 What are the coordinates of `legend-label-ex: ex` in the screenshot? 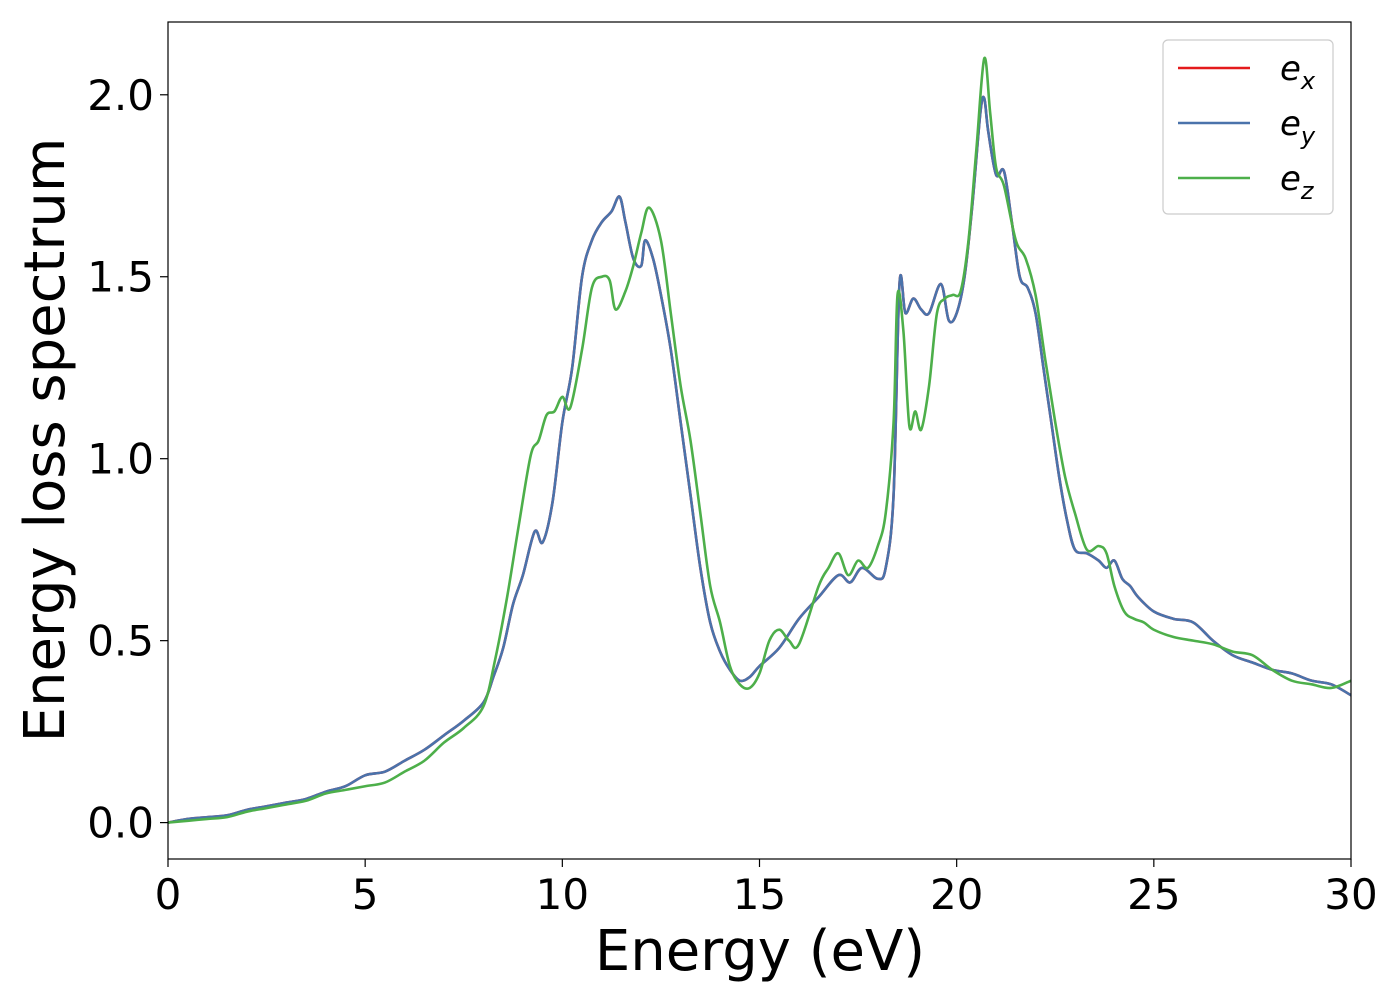 It's located at (1298, 72).